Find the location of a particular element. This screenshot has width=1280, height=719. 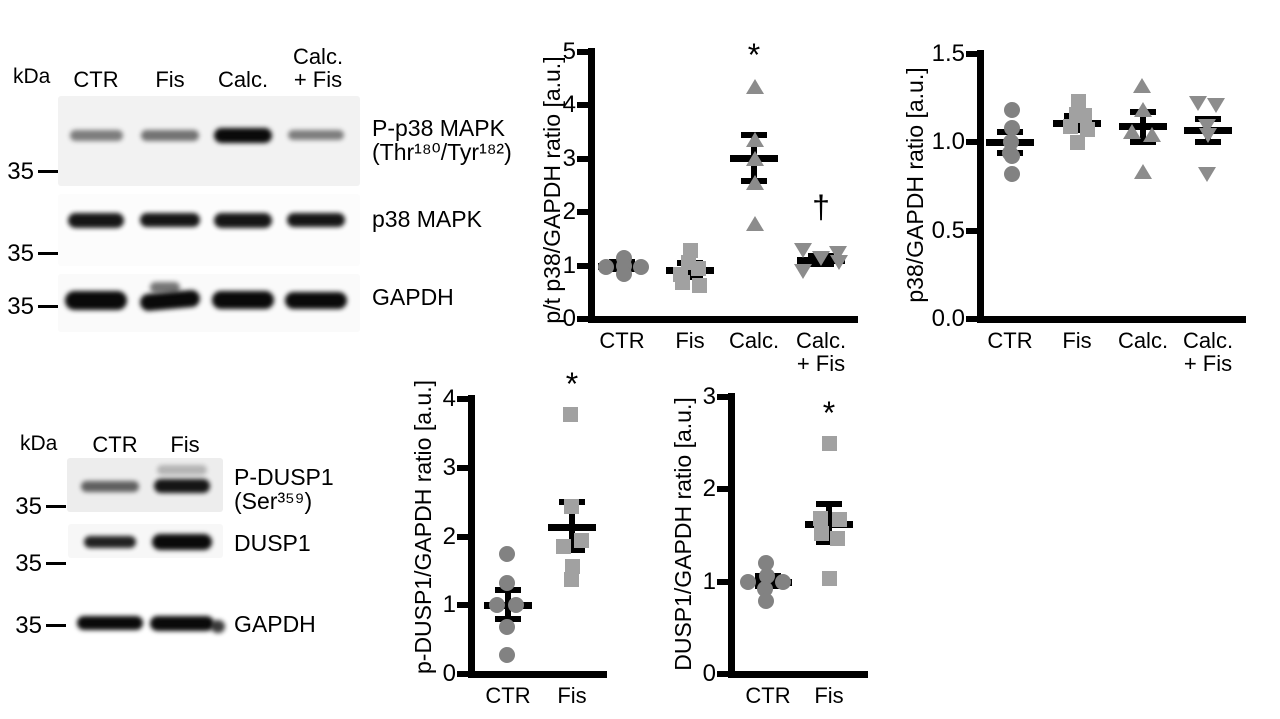

y-tick-label: 0 is located at coordinates (449, 673).